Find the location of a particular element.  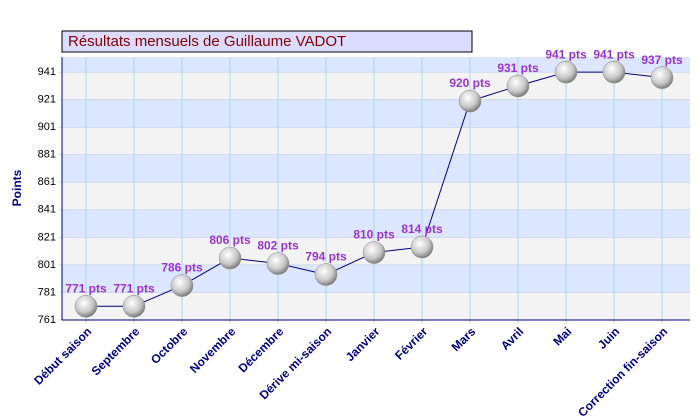

y-tick-label: 861 is located at coordinates (47, 182).